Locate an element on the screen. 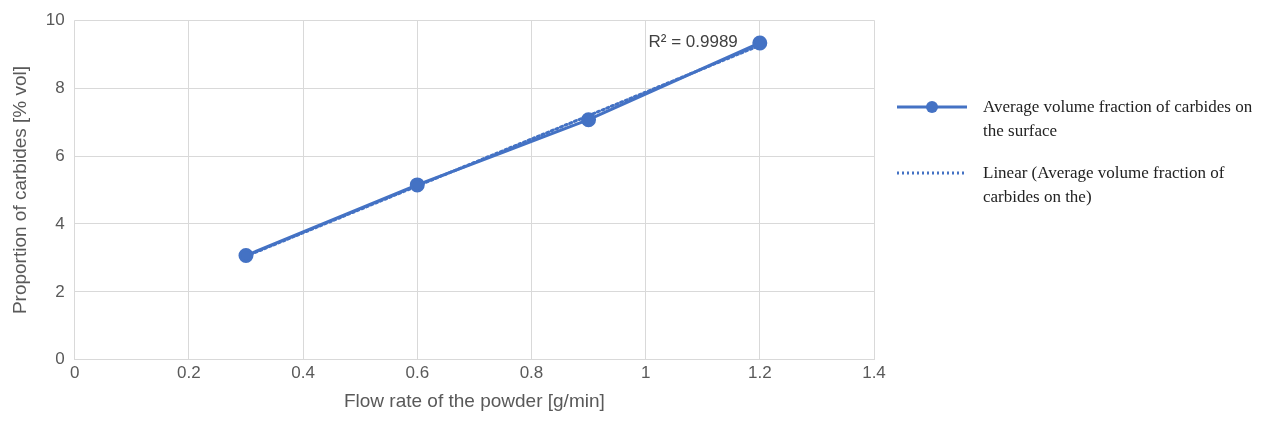  y-axis-title: Proportion of carbides [% vol] is located at coordinates (19, 190).